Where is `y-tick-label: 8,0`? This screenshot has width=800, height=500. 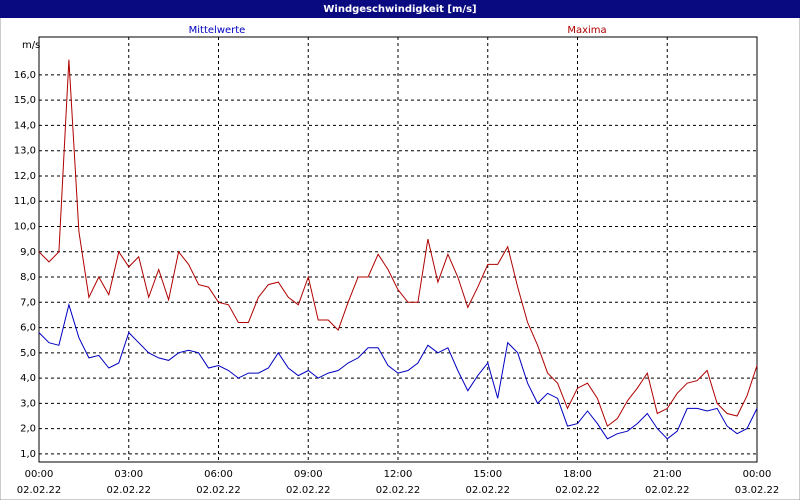
y-tick-label: 8,0 is located at coordinates (28, 277).